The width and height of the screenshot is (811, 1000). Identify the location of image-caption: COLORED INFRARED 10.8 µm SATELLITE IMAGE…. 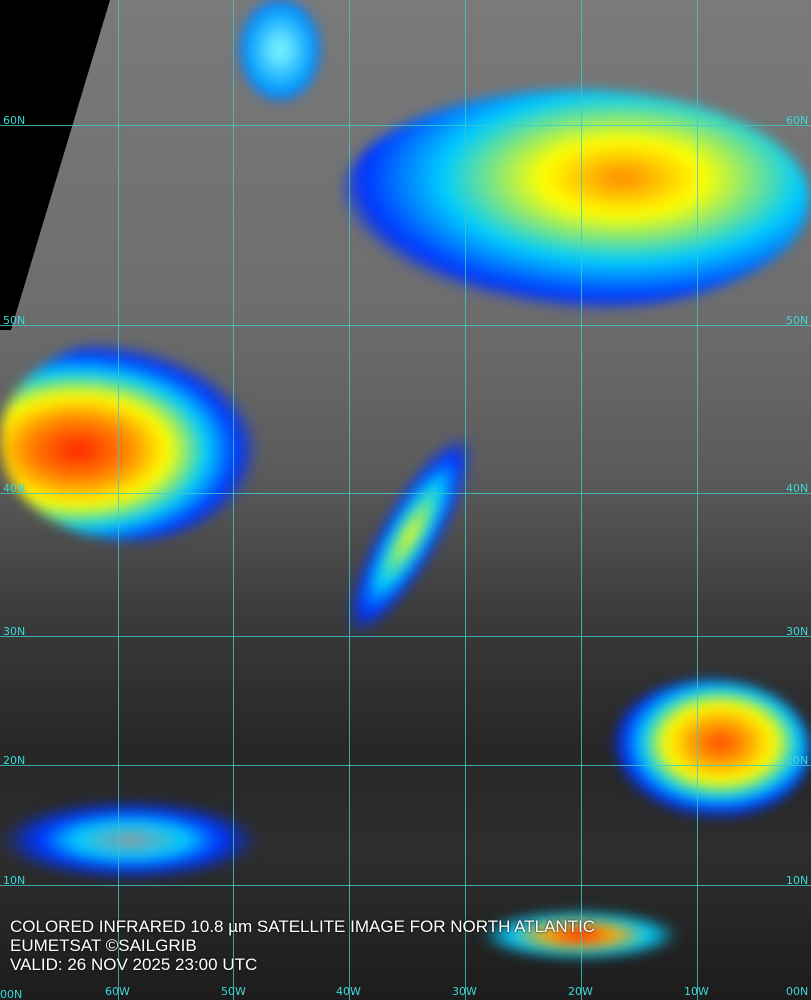
(302, 945).